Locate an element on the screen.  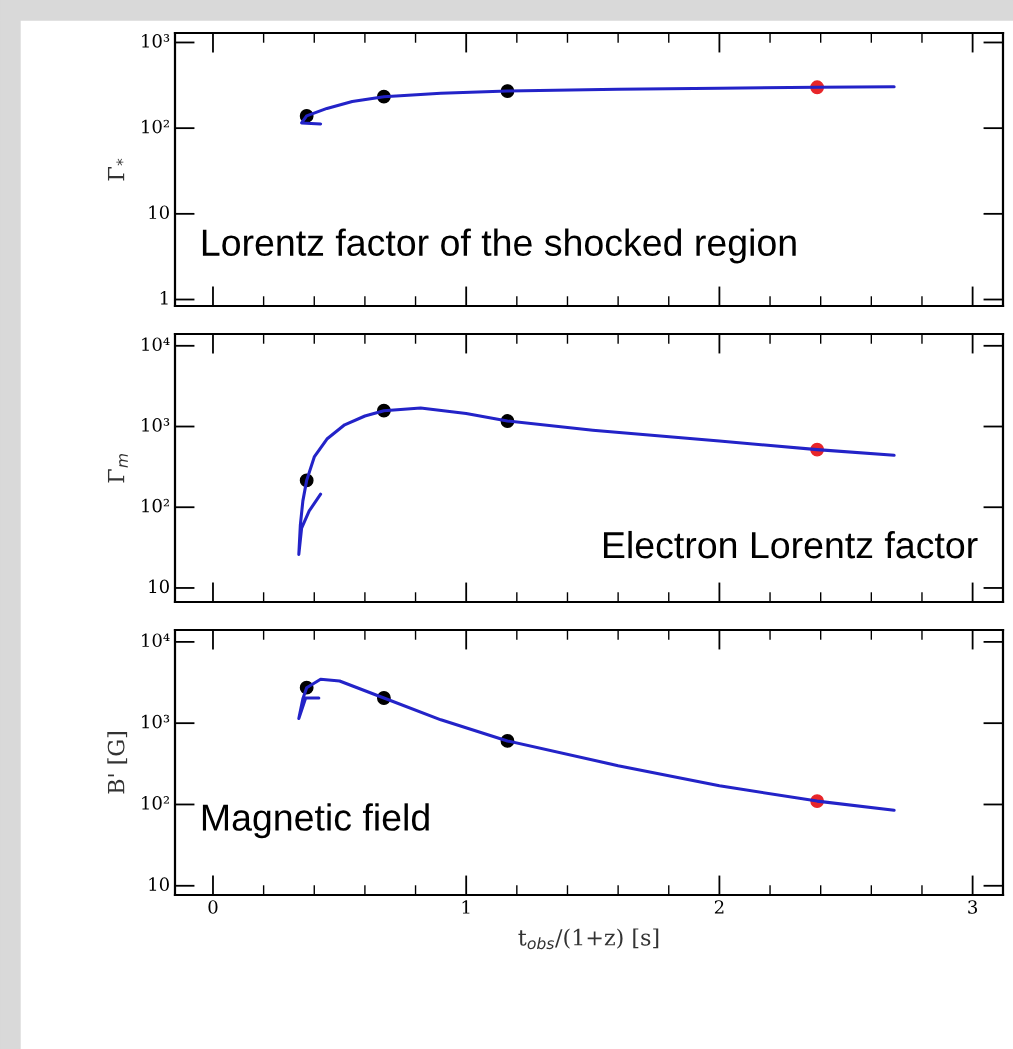
x-tick-label: 1 is located at coordinates (466, 907).